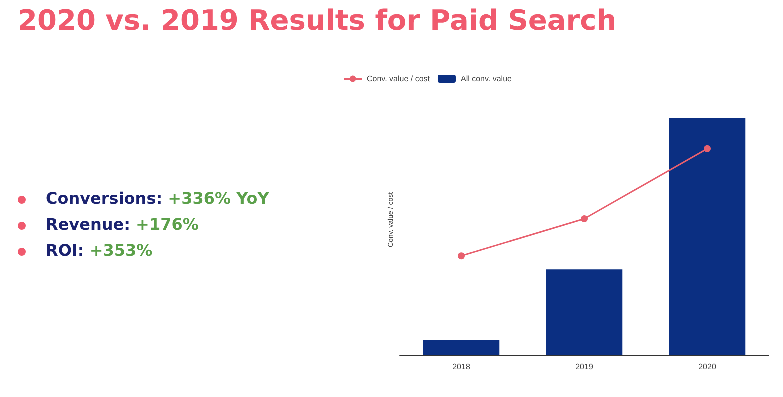 The height and width of the screenshot is (397, 783). What do you see at coordinates (486, 79) in the screenshot?
I see `legend-label: All conv. value` at bounding box center [486, 79].